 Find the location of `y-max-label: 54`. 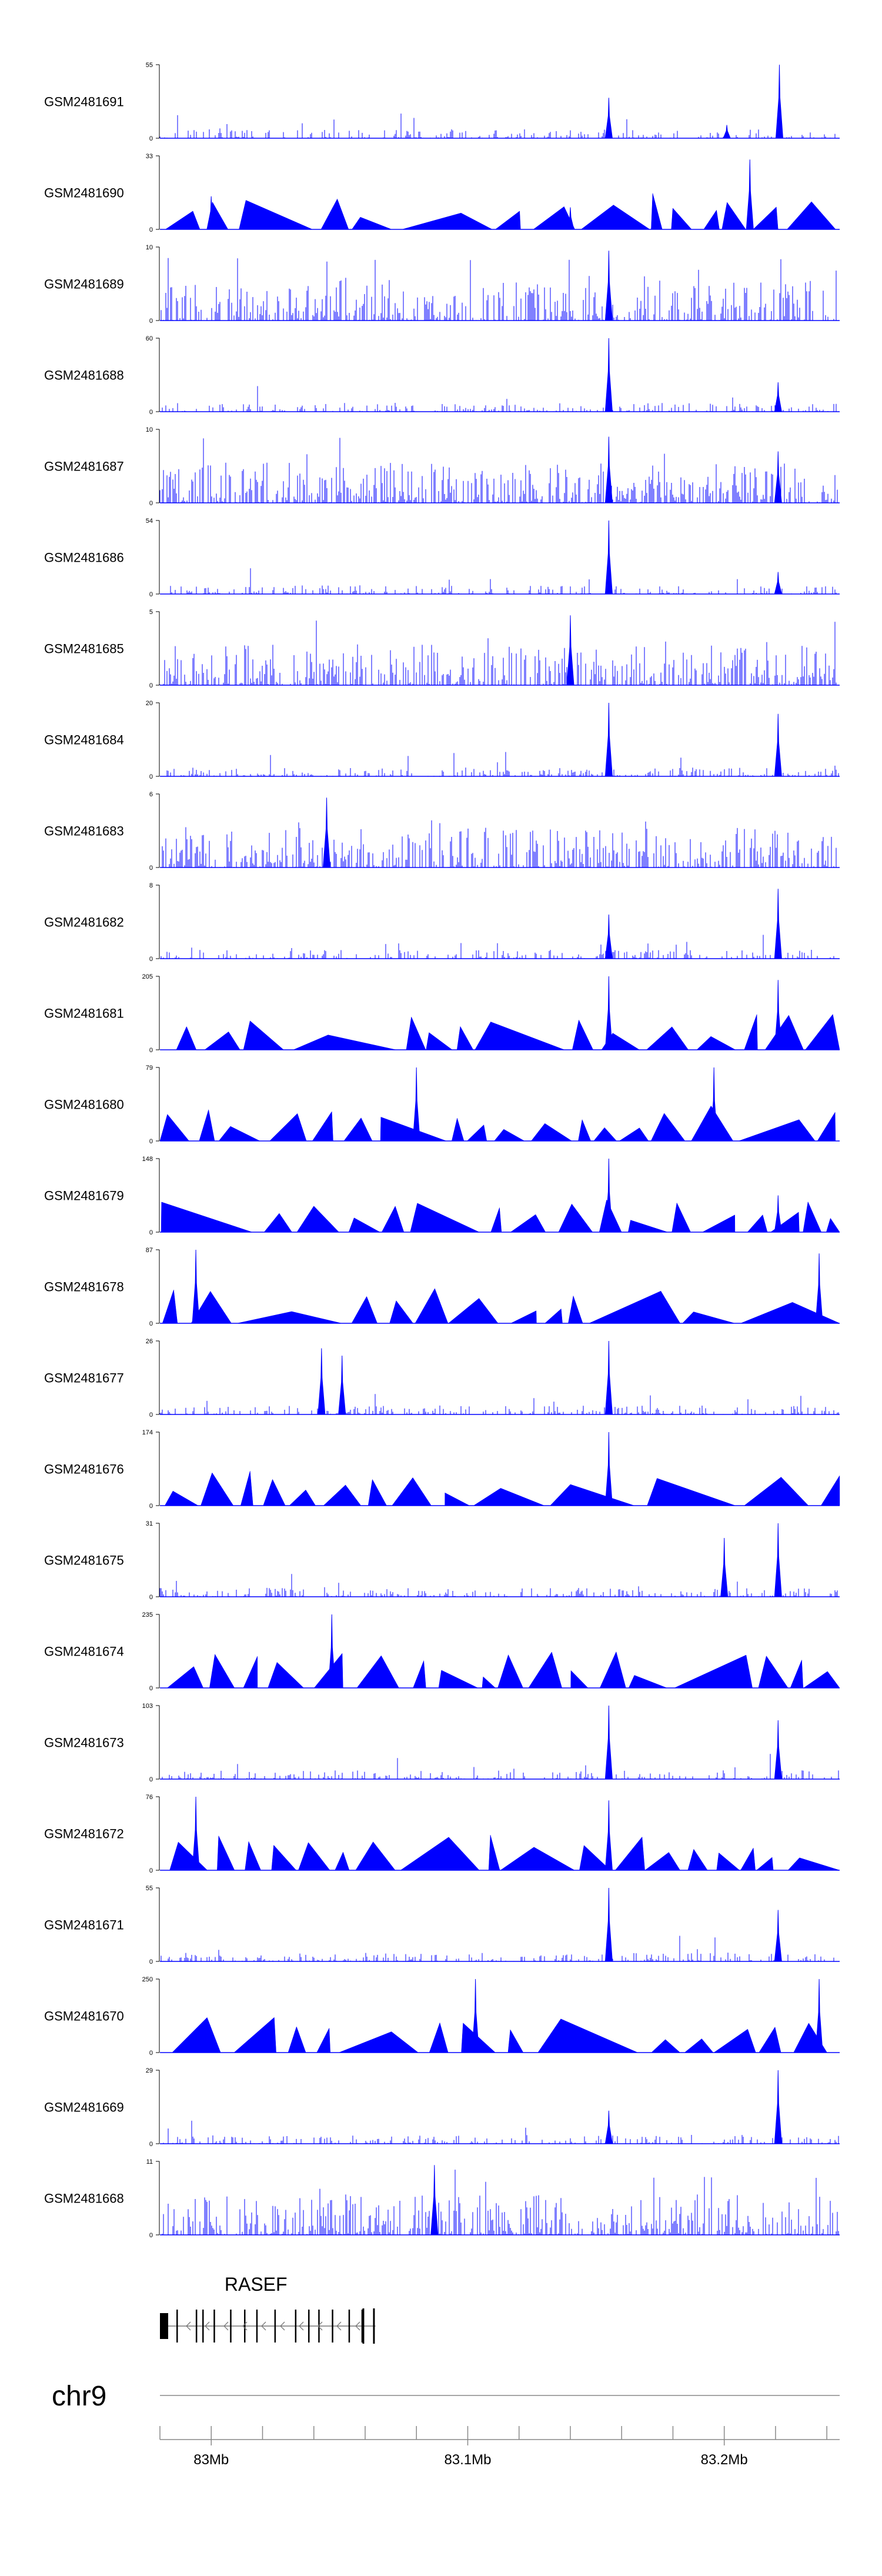

y-max-label: 54 is located at coordinates (149, 521).